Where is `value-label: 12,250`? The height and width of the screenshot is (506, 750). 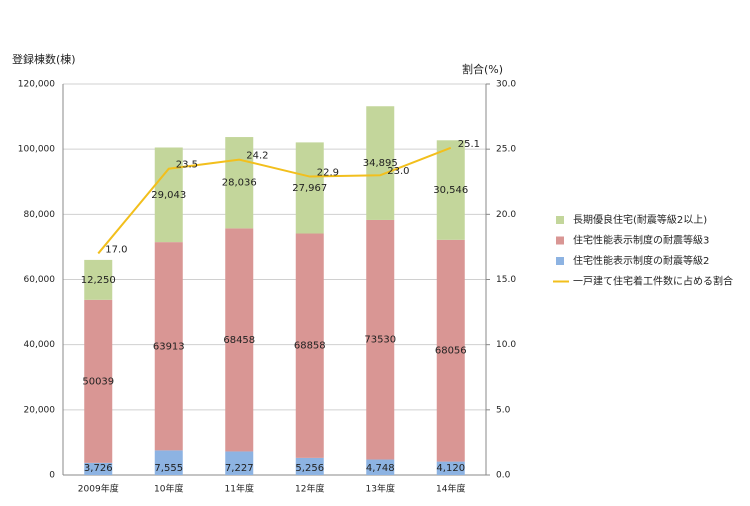
value-label: 12,250 is located at coordinates (98, 280).